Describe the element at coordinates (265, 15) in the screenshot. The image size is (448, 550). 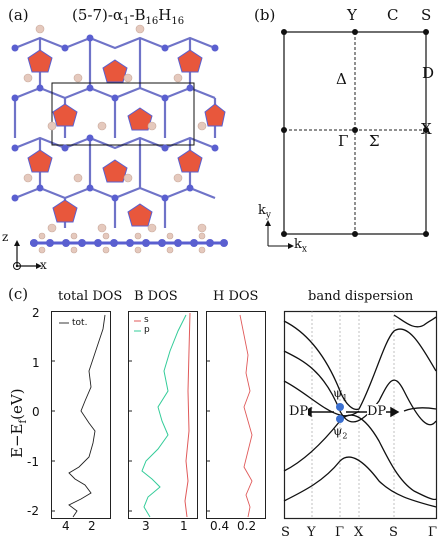
I see `panel-b-label: (b)` at that location.